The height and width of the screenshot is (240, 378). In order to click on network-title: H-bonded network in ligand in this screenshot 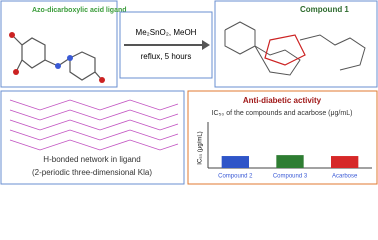, I will do `click(91, 159)`.